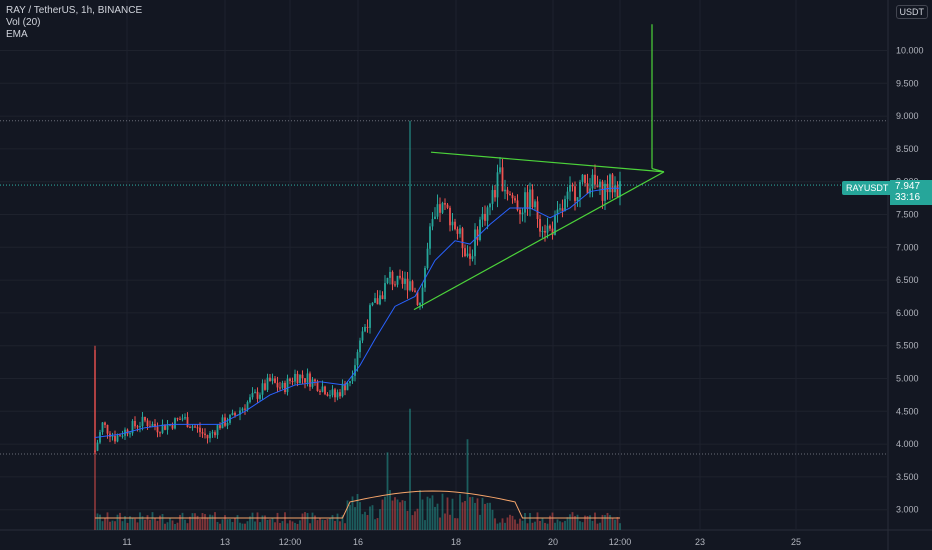  What do you see at coordinates (908, 197) in the screenshot?
I see `bar-countdown: 33:16` at bounding box center [908, 197].